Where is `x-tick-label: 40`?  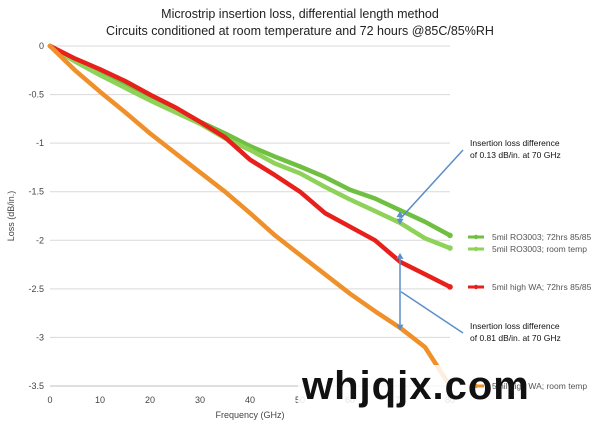
x-tick-label: 40 is located at coordinates (250, 400).